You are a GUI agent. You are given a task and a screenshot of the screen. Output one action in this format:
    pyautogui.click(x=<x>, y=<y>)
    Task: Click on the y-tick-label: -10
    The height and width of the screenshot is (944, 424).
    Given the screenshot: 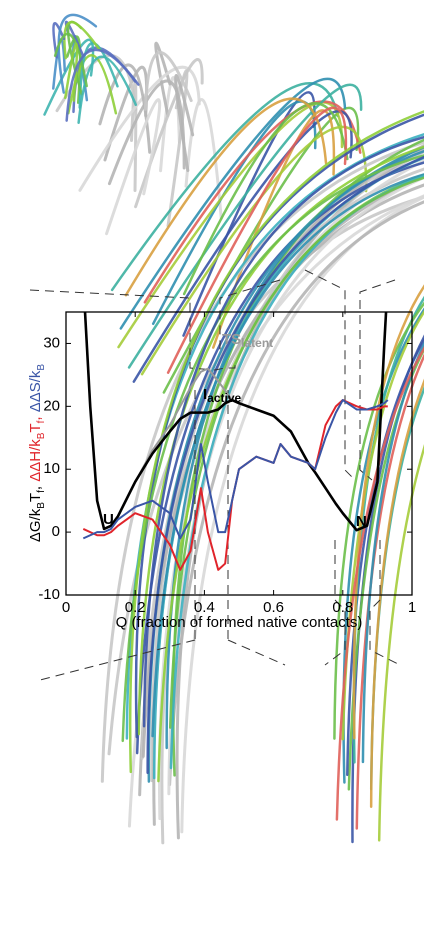 What is the action you would take?
    pyautogui.click(x=49, y=594)
    